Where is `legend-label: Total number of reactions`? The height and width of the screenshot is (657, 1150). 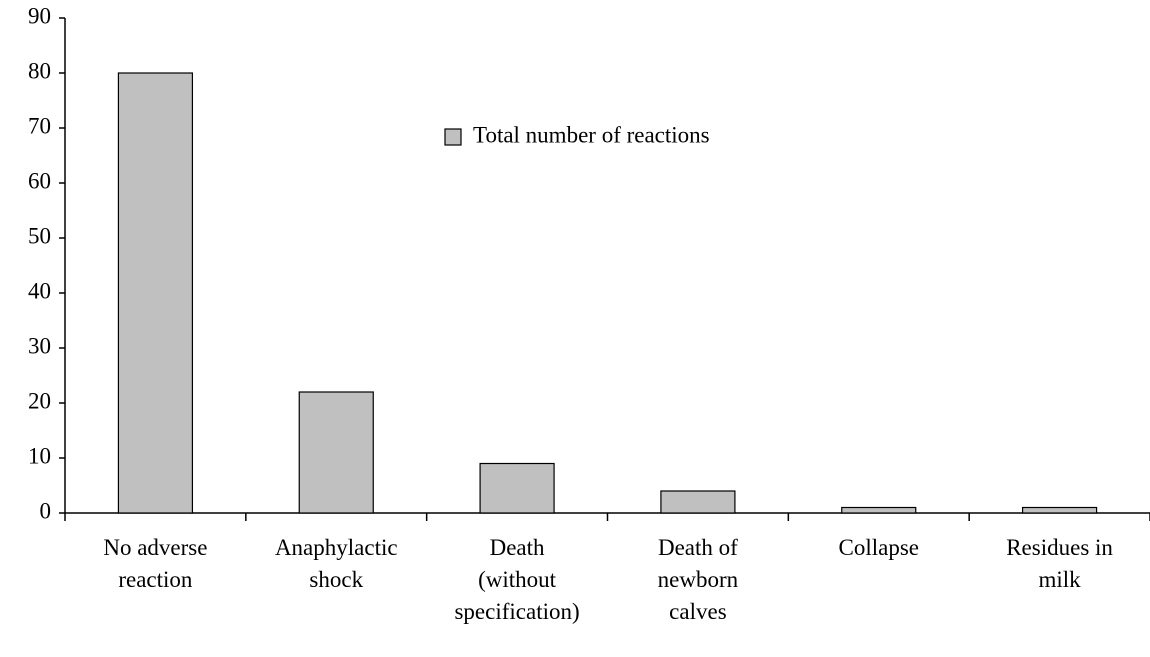 legend-label: Total number of reactions is located at coordinates (591, 134).